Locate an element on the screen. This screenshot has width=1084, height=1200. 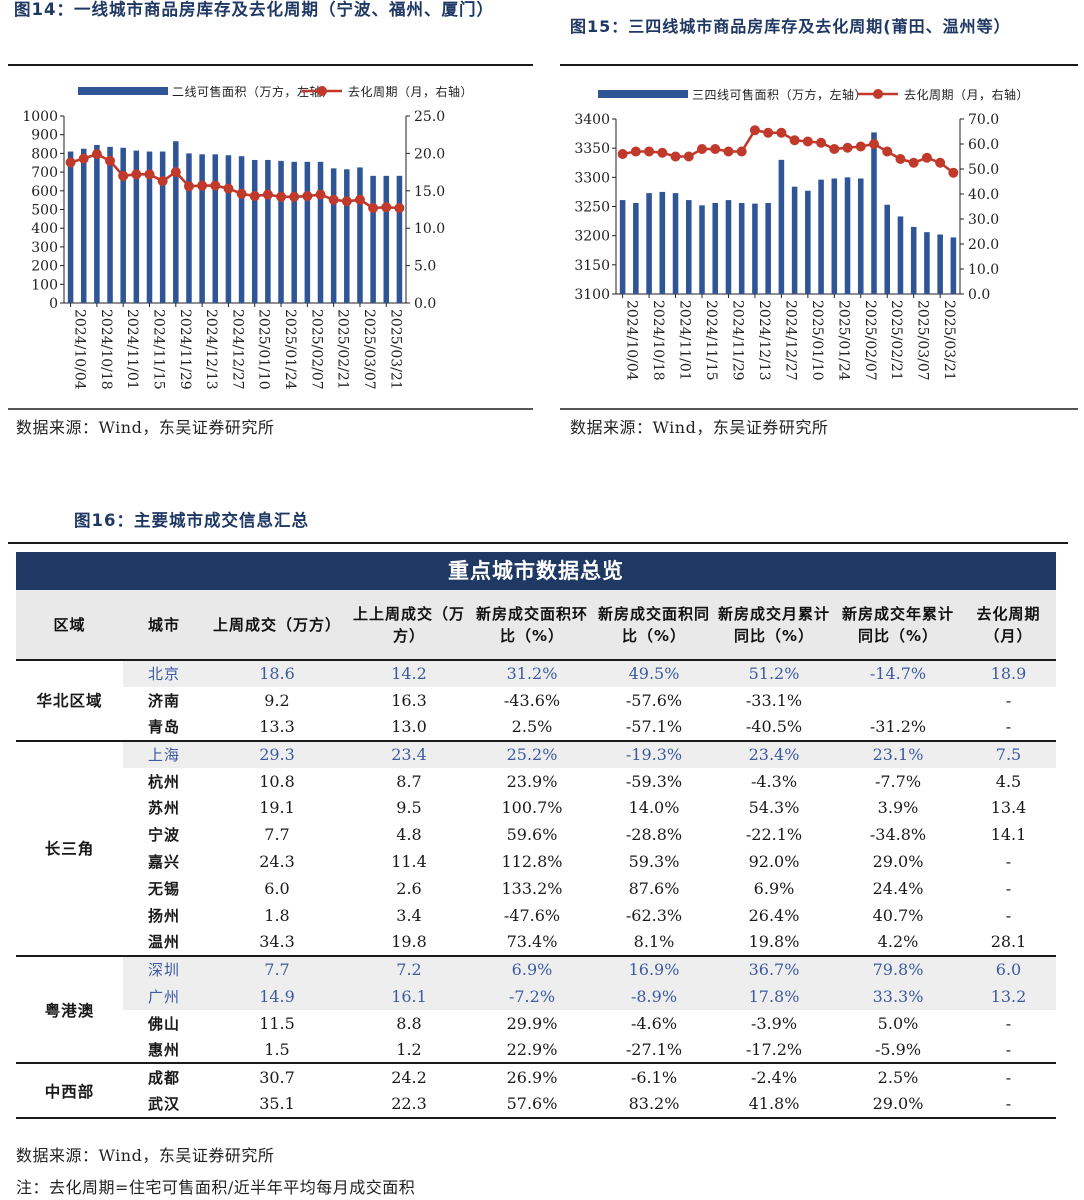
left-tick-label: 900 is located at coordinates (44, 136).